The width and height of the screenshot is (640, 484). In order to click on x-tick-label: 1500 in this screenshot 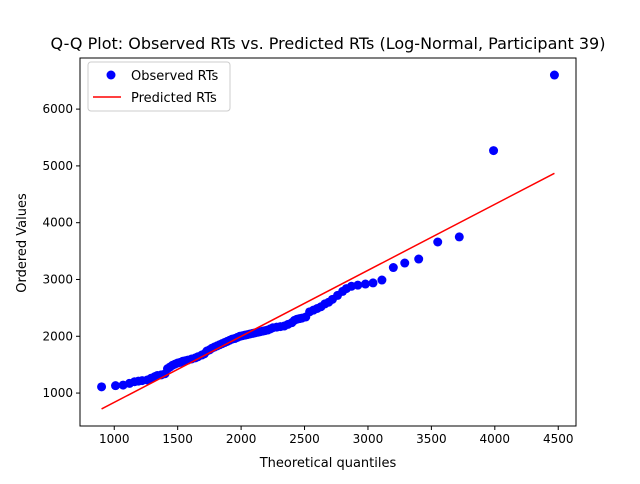, I will do `click(177, 439)`.